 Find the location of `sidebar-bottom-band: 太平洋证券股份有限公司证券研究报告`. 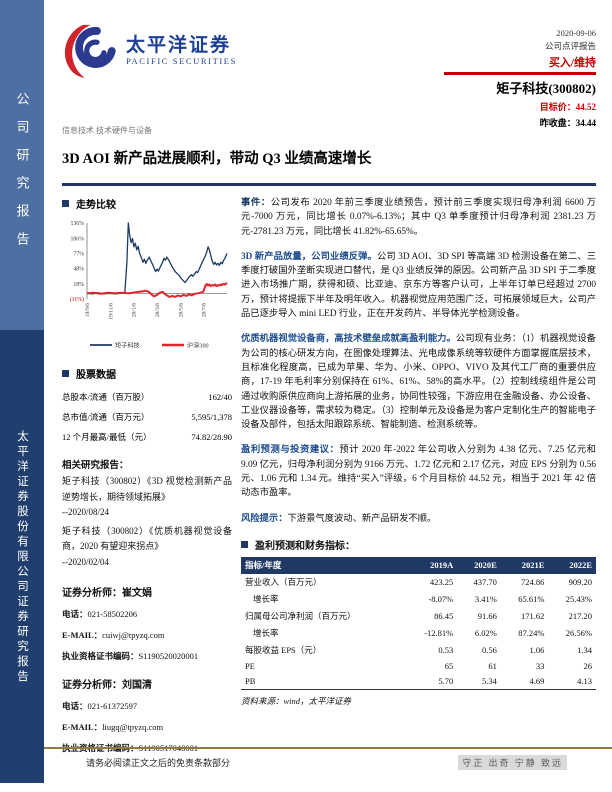

sidebar-bottom-band: 太平洋证券股份有限公司证券研究报告 is located at coordinates (22, 556).